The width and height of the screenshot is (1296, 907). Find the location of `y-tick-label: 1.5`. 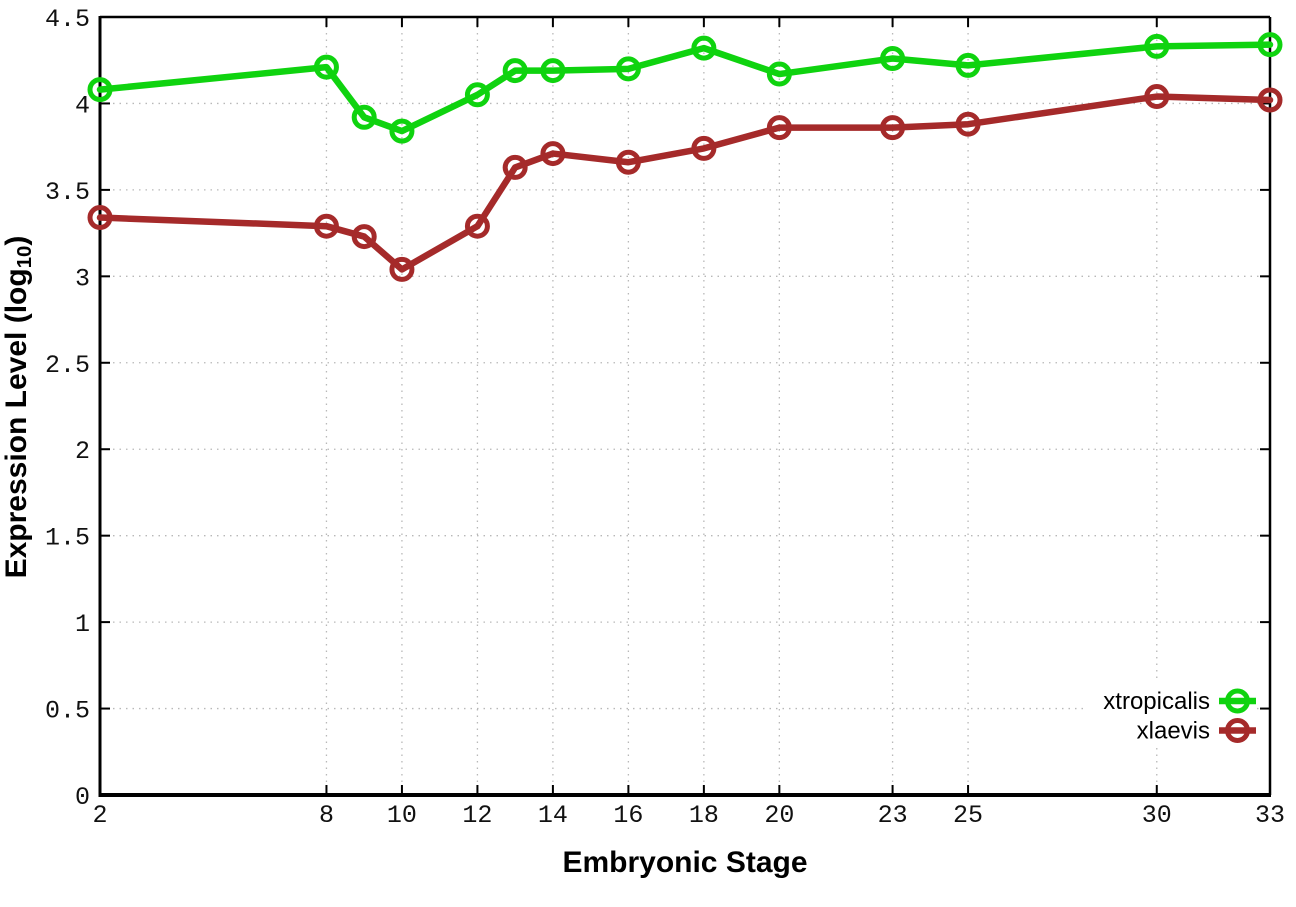

y-tick-label: 1.5 is located at coordinates (67, 538).